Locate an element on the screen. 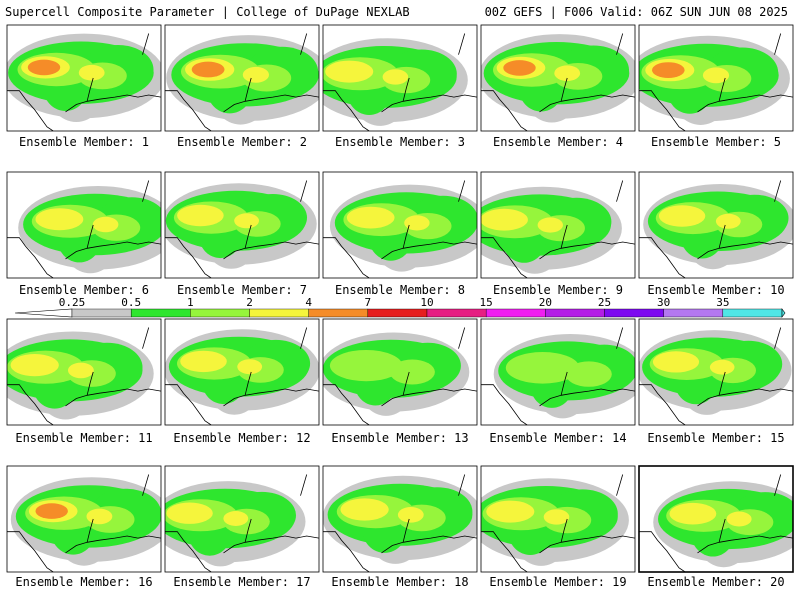 Image resolution: width=800 pixels, height=600 pixels. ensemble-panel: Ensemble Member: 5 is located at coordinates (710, 86).